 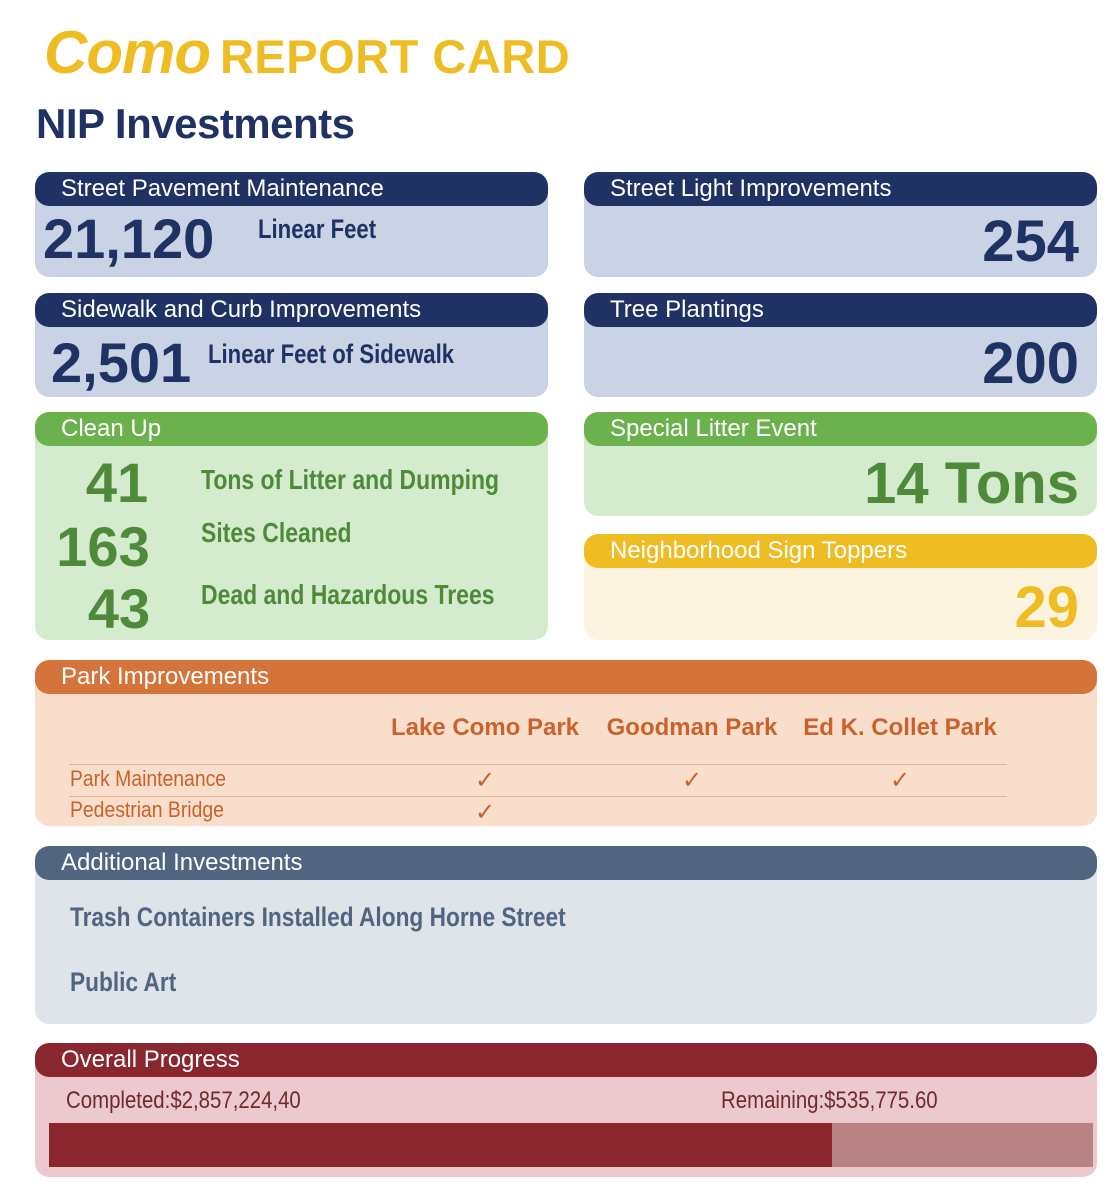 I want to click on cleanup-label: Sites Cleaned, so click(x=276, y=532).